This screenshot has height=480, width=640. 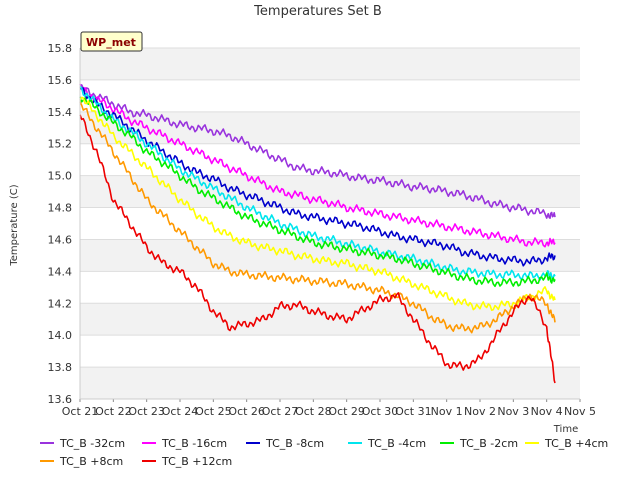 I want to click on chart-title: Temperatures Set B, so click(x=317, y=11).